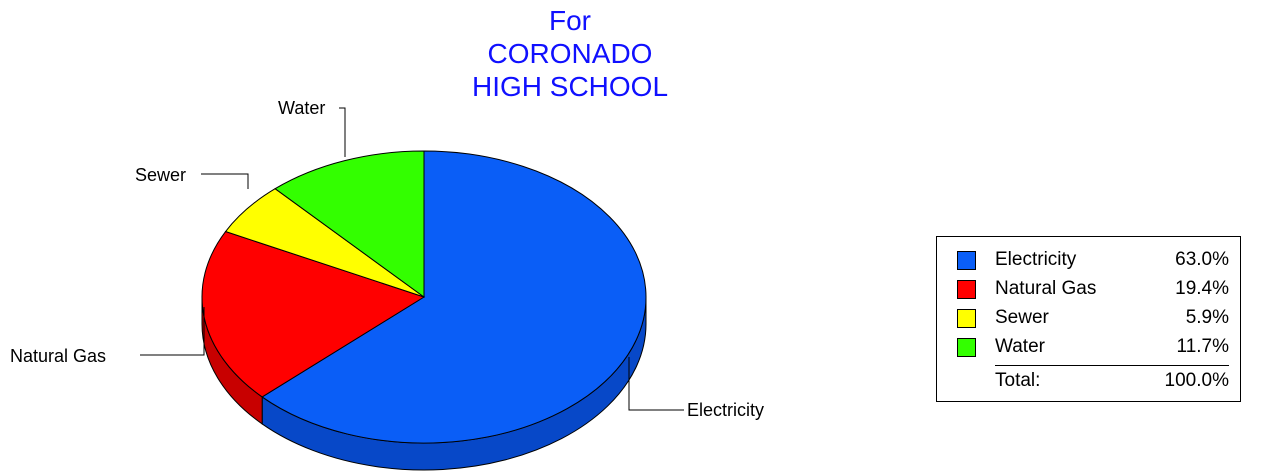  What do you see at coordinates (1093, 260) in the screenshot?
I see `legend-item-electricity: Electricity 63.0%` at bounding box center [1093, 260].